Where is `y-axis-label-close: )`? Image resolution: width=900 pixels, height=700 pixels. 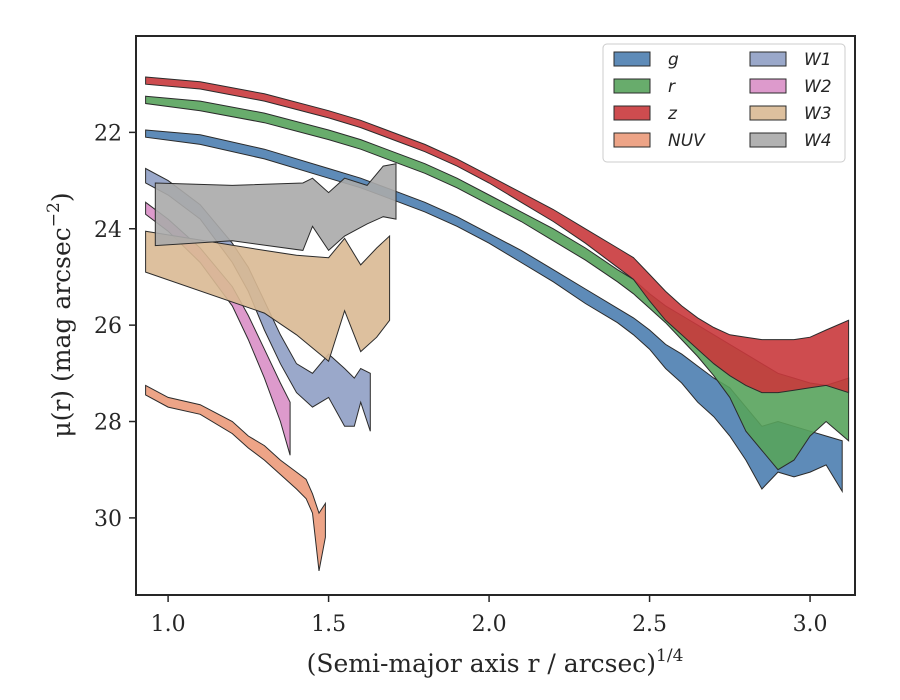 y-axis-label-close: ) is located at coordinates (61, 197).